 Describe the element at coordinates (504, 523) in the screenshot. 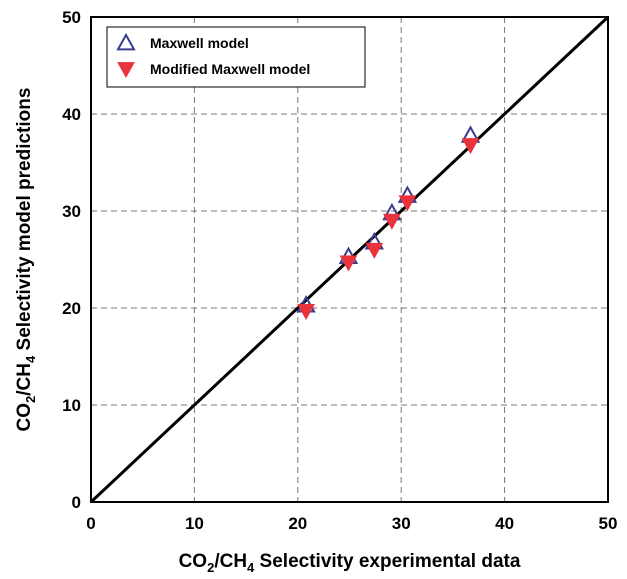

I see `x-tick-label: 40` at that location.